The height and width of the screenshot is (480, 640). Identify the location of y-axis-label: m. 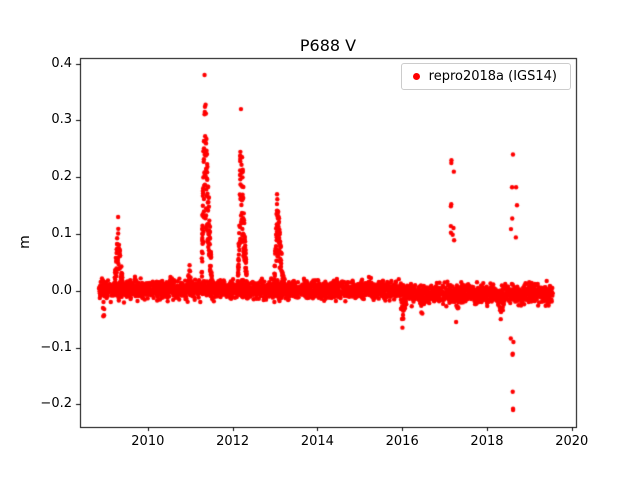
(25, 242).